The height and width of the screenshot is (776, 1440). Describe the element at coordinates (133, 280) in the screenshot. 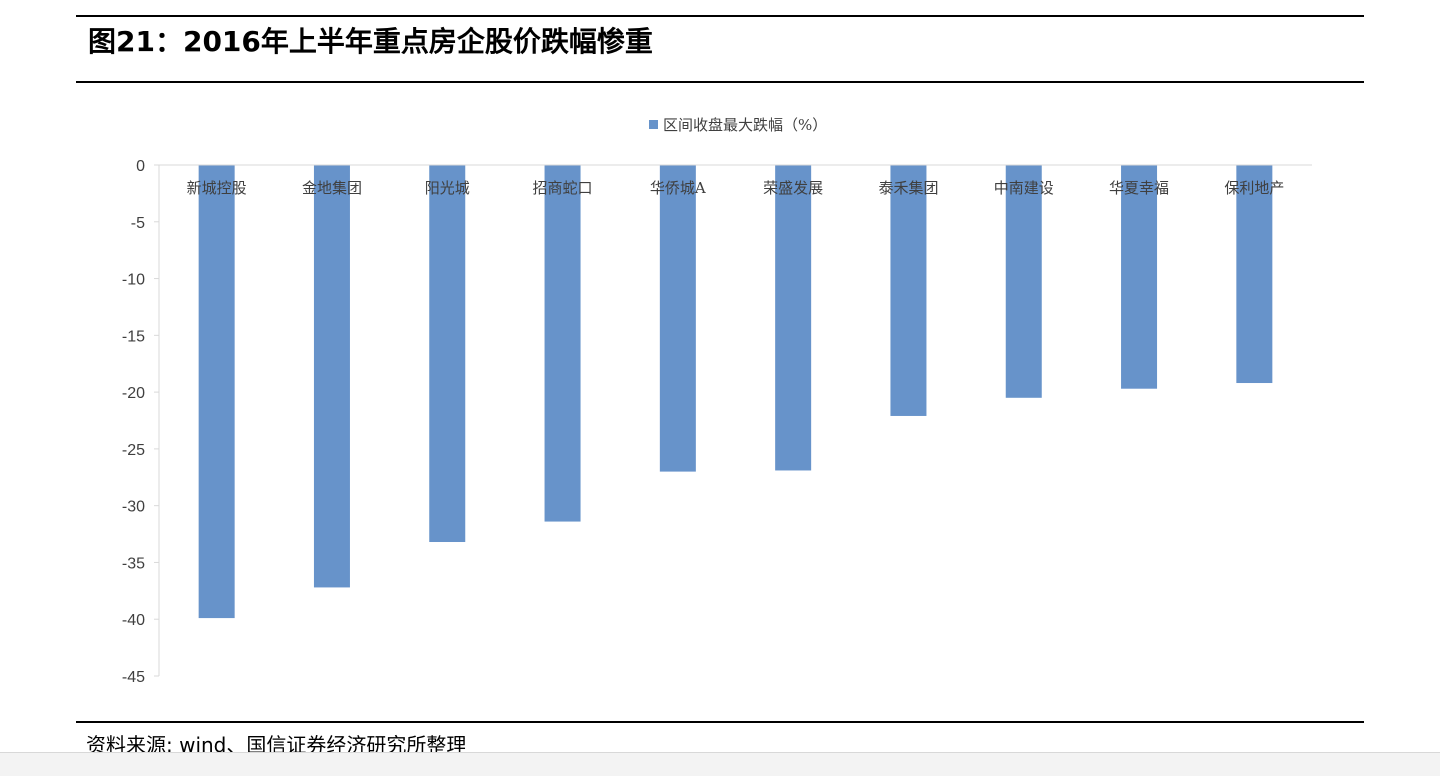

I see `y-tick-label: -10` at that location.